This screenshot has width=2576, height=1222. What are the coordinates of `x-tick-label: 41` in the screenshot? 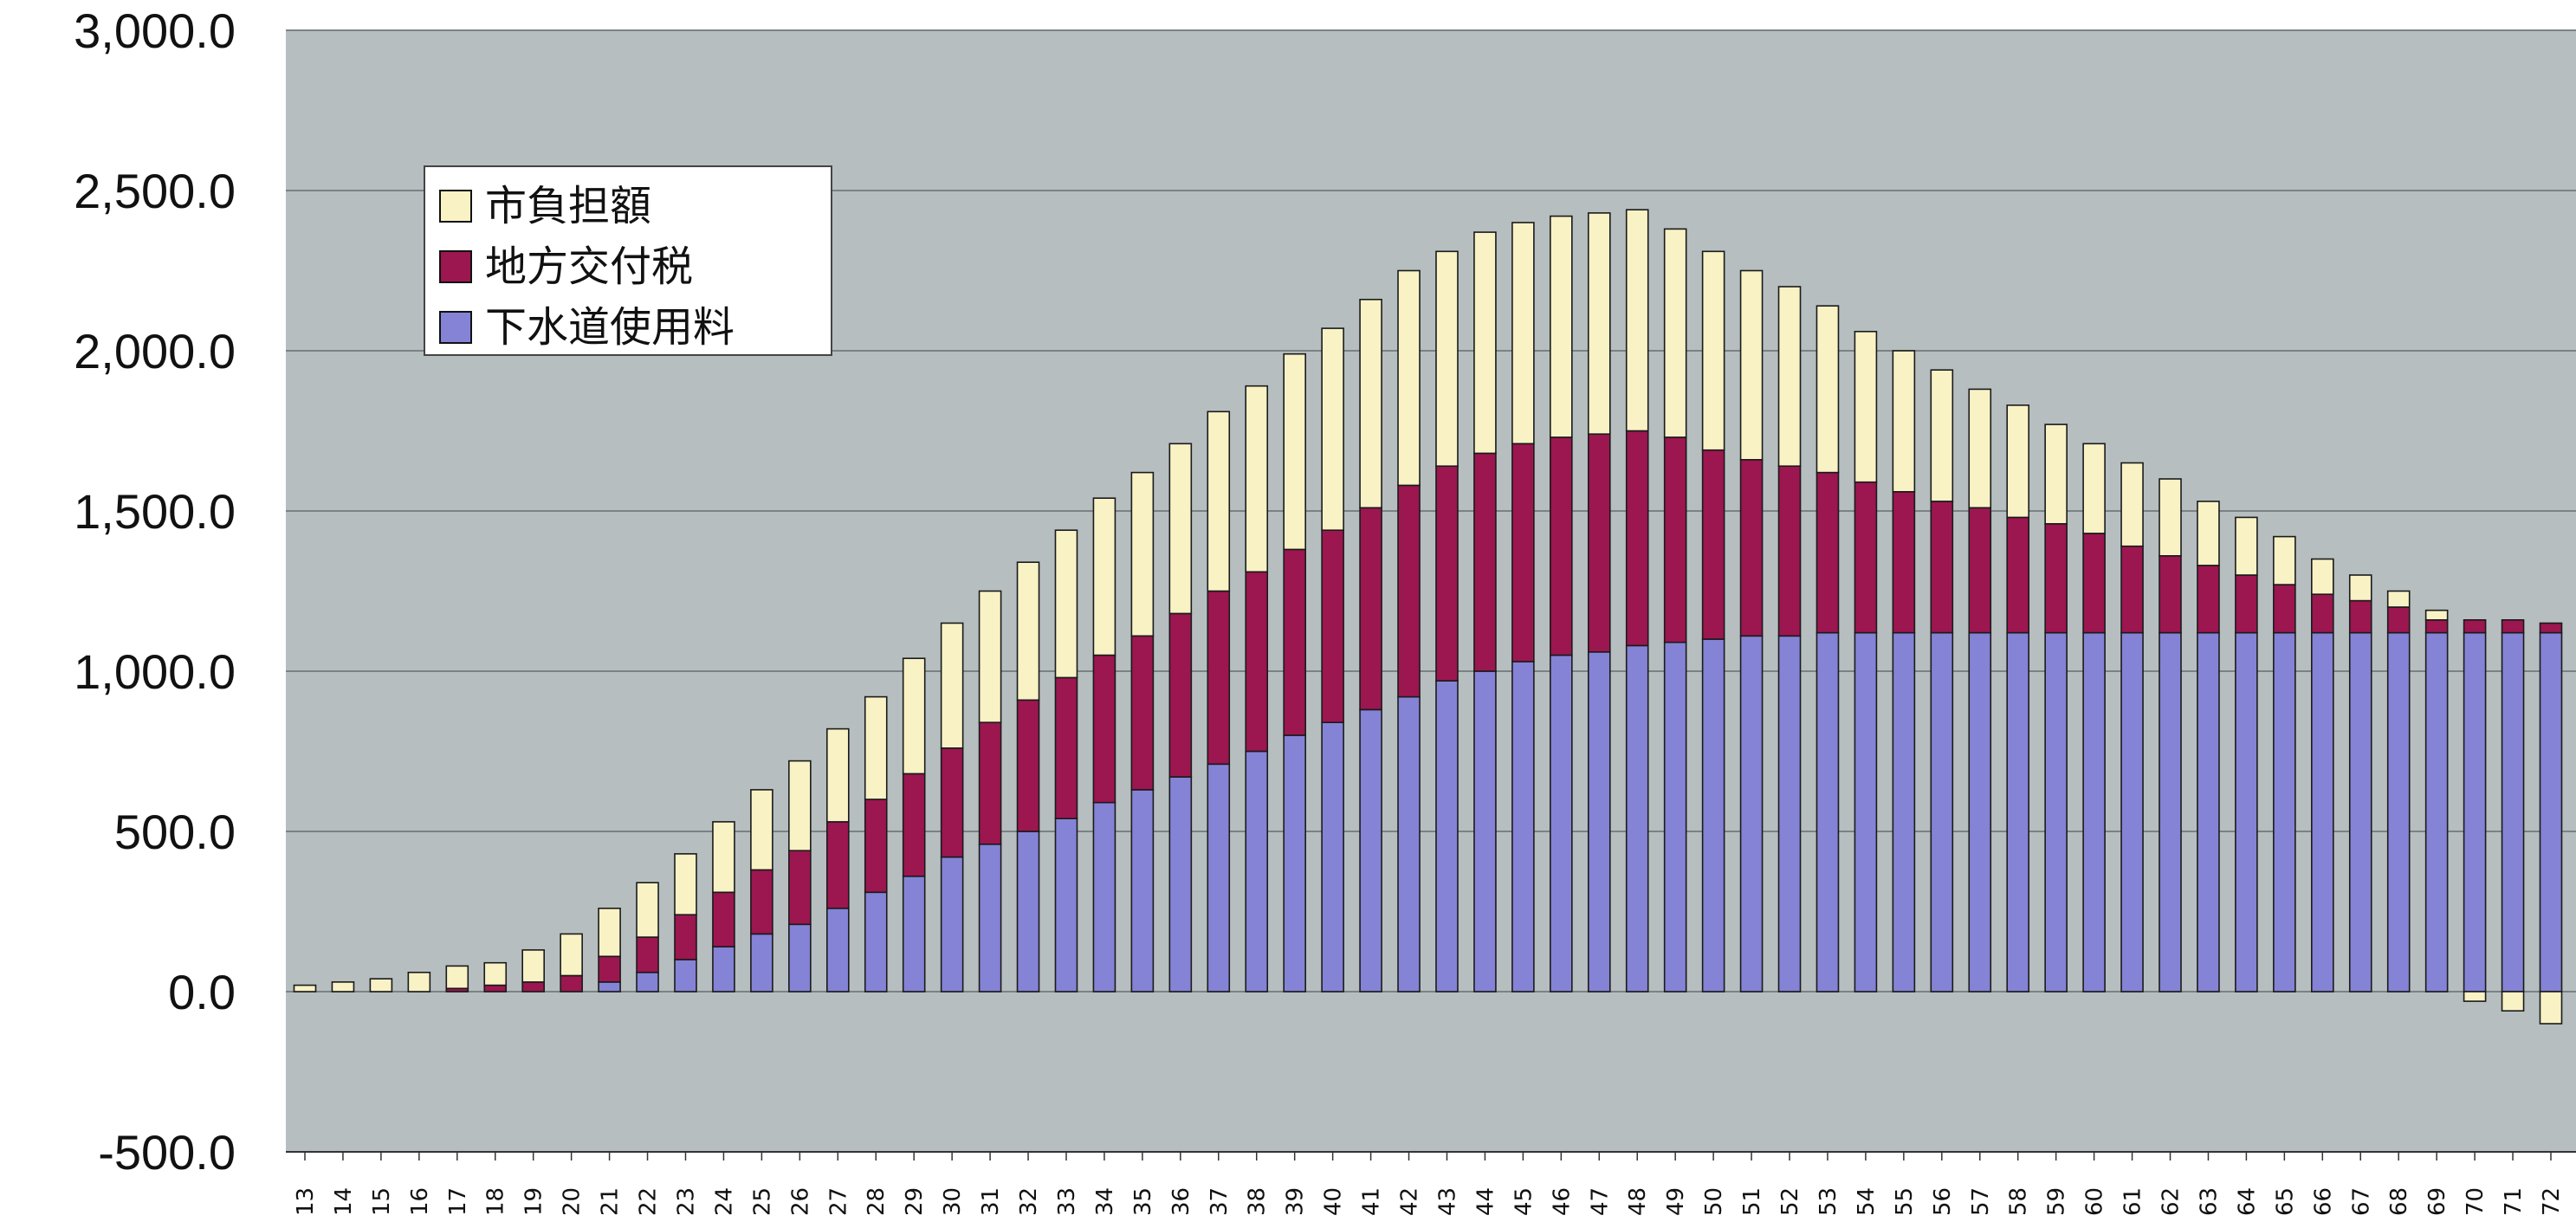 It's located at (1372, 1201).